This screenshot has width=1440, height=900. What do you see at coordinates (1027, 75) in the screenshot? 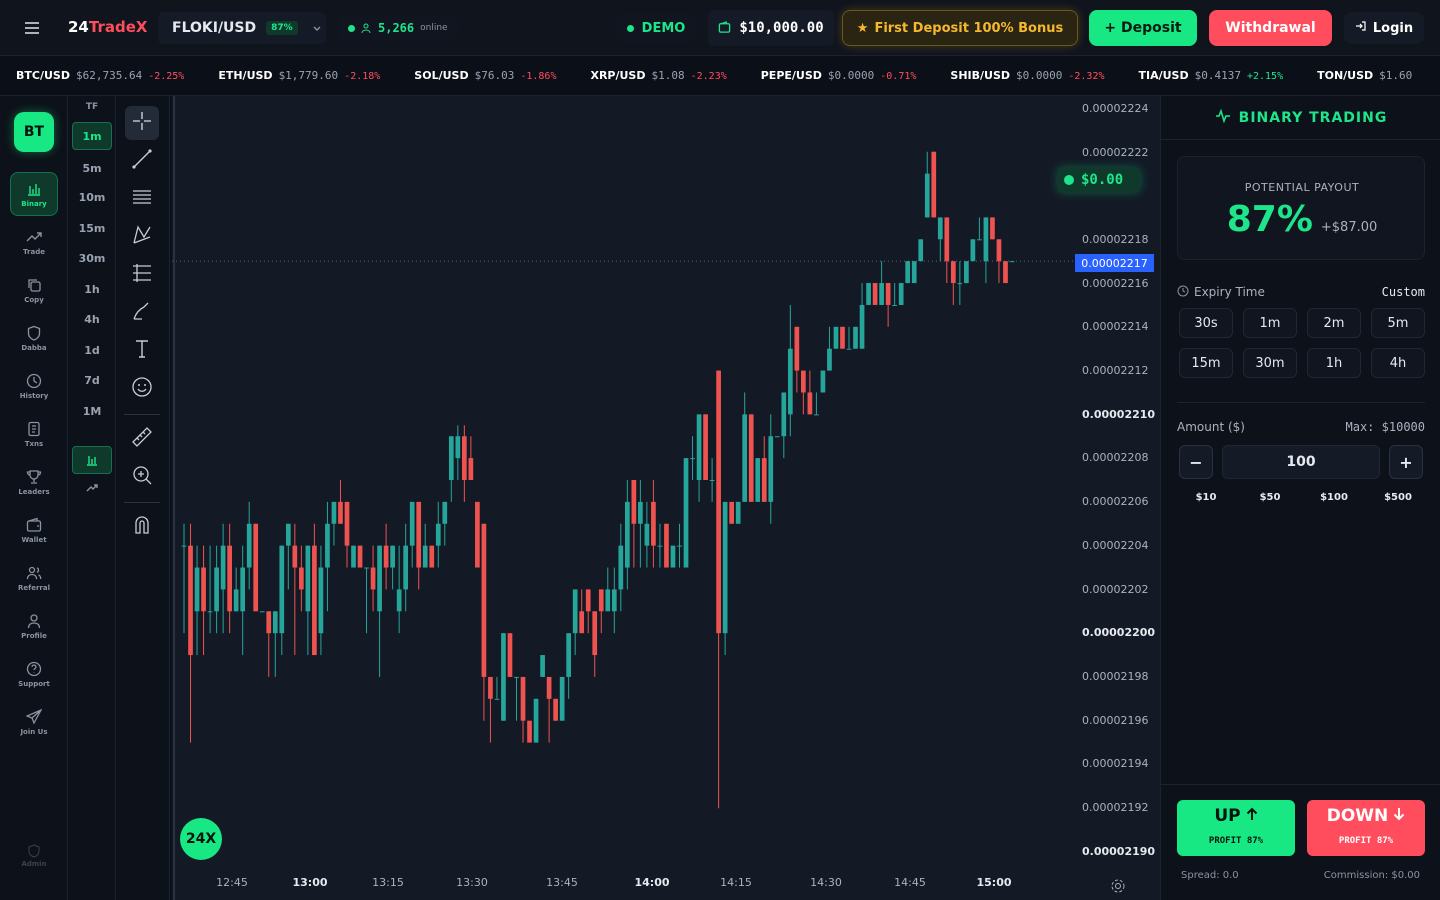
I see `ticker-item: SHIB/USD $0.0000 -2.32%` at bounding box center [1027, 75].